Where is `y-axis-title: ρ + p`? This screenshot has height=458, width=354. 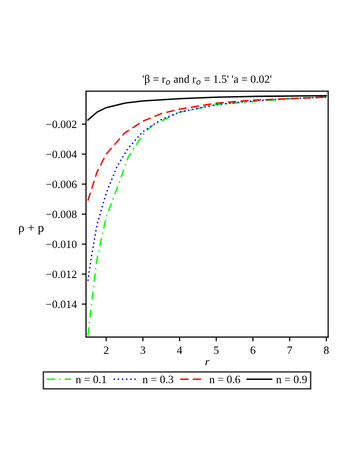
y-axis-title: ρ + p is located at coordinates (31, 229).